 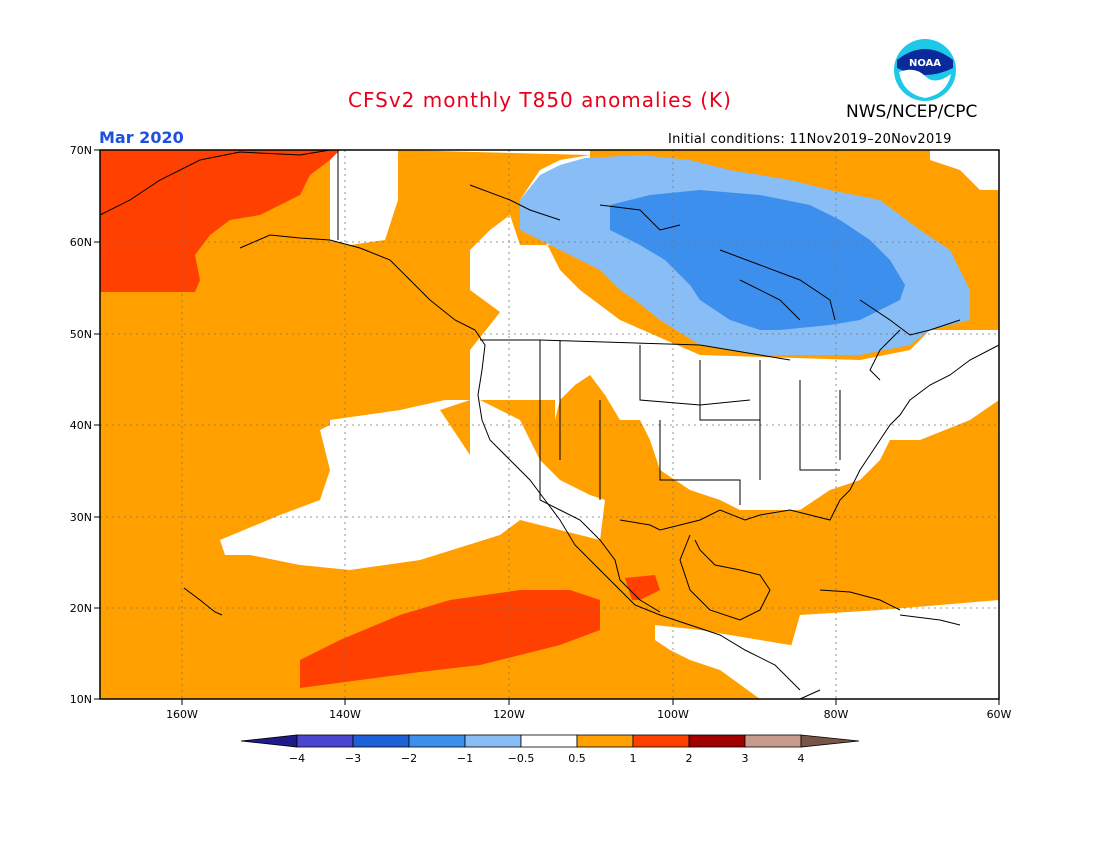 I want to click on lon-label-140w: 140W, so click(x=345, y=714).